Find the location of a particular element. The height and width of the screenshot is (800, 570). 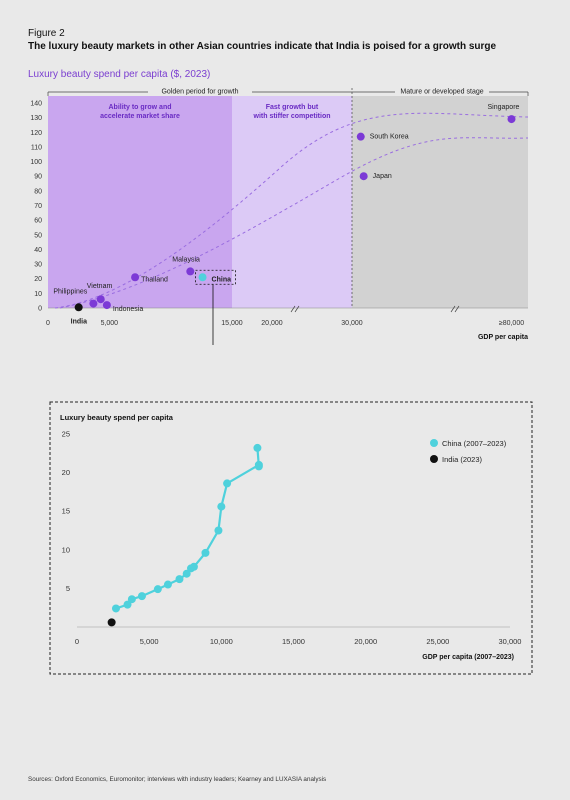

y-tick-label: 100 is located at coordinates (36, 162).